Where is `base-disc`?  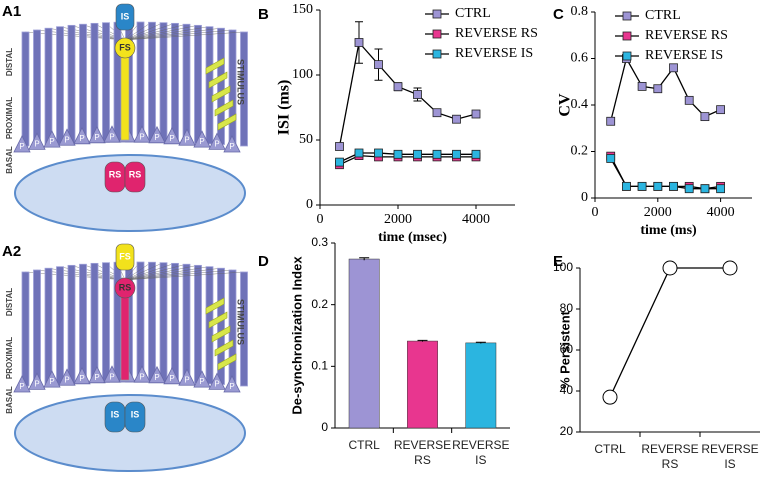 base-disc is located at coordinates (130, 193).